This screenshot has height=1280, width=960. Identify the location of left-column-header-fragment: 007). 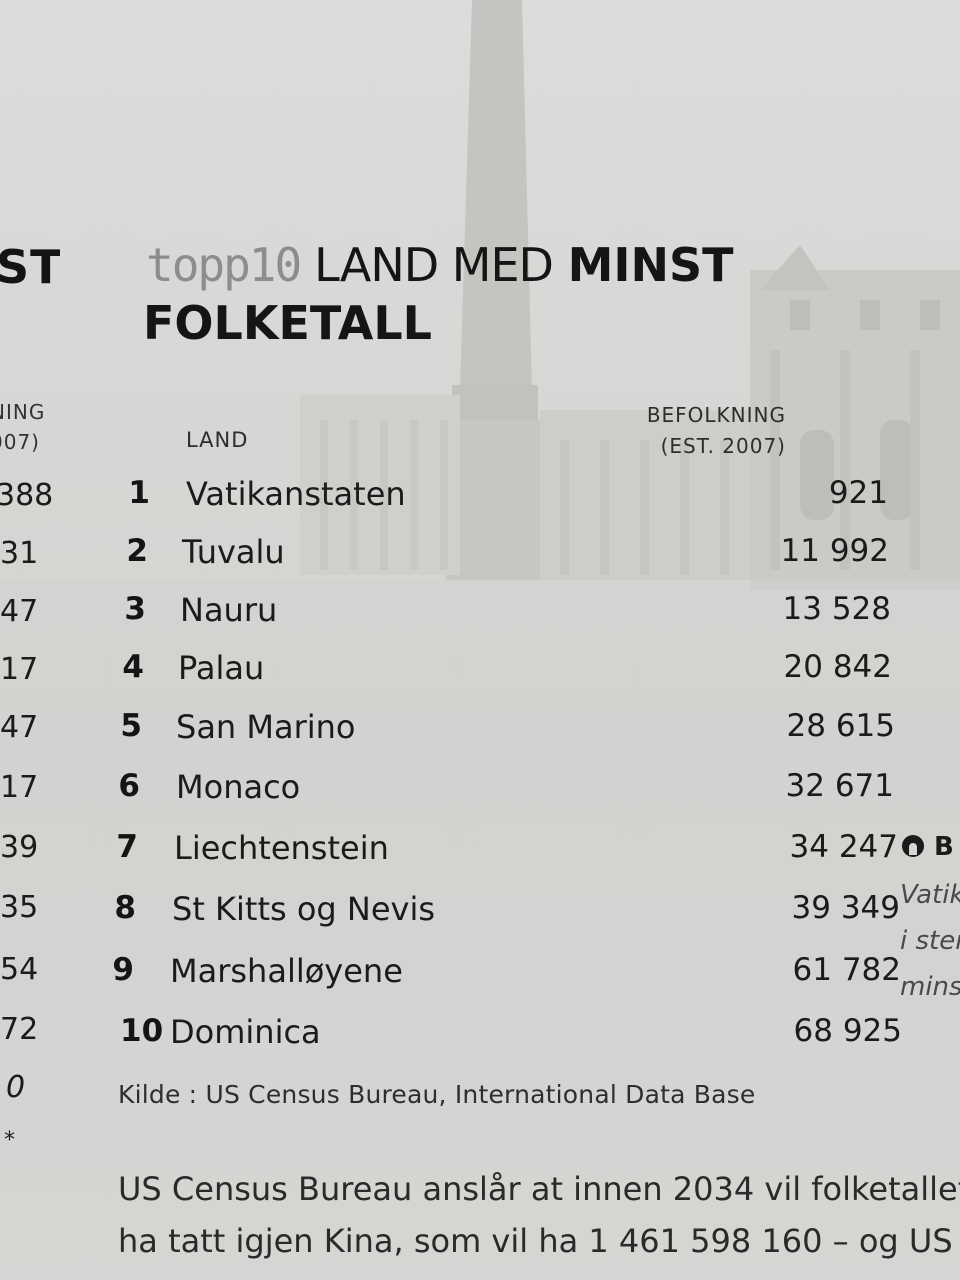
(20, 442).